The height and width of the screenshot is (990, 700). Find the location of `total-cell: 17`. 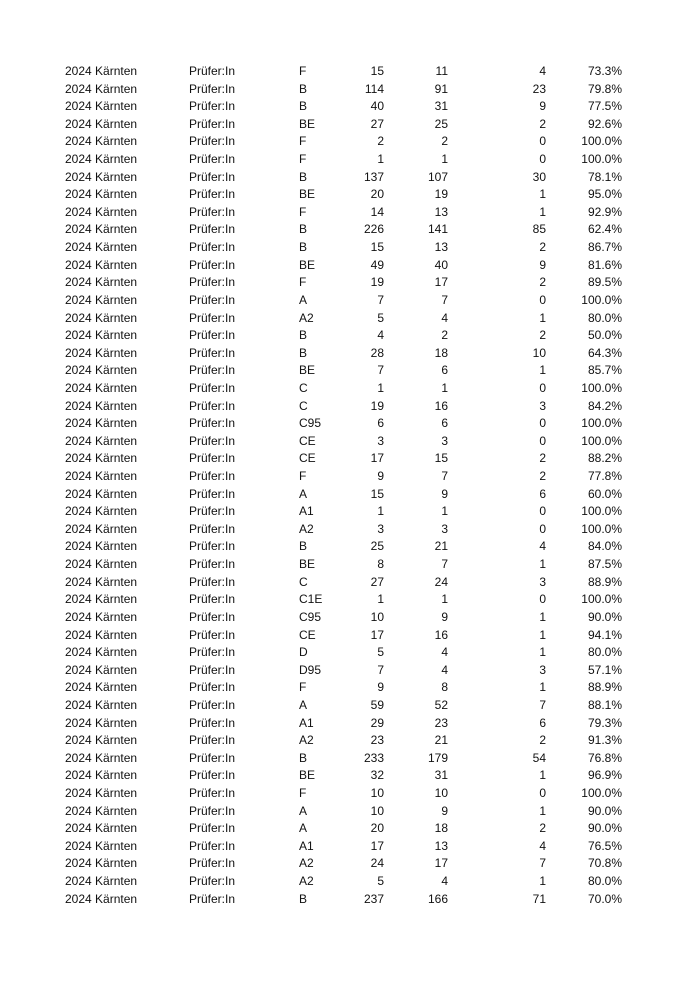

total-cell: 17 is located at coordinates (377, 634).